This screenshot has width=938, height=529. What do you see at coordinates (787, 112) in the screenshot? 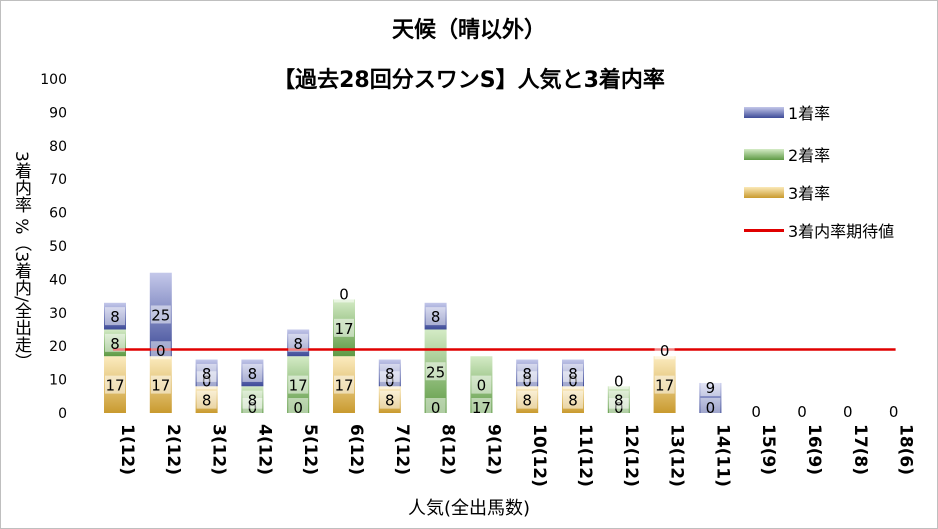
I see `legend-item-1st: 1着率` at bounding box center [787, 112].